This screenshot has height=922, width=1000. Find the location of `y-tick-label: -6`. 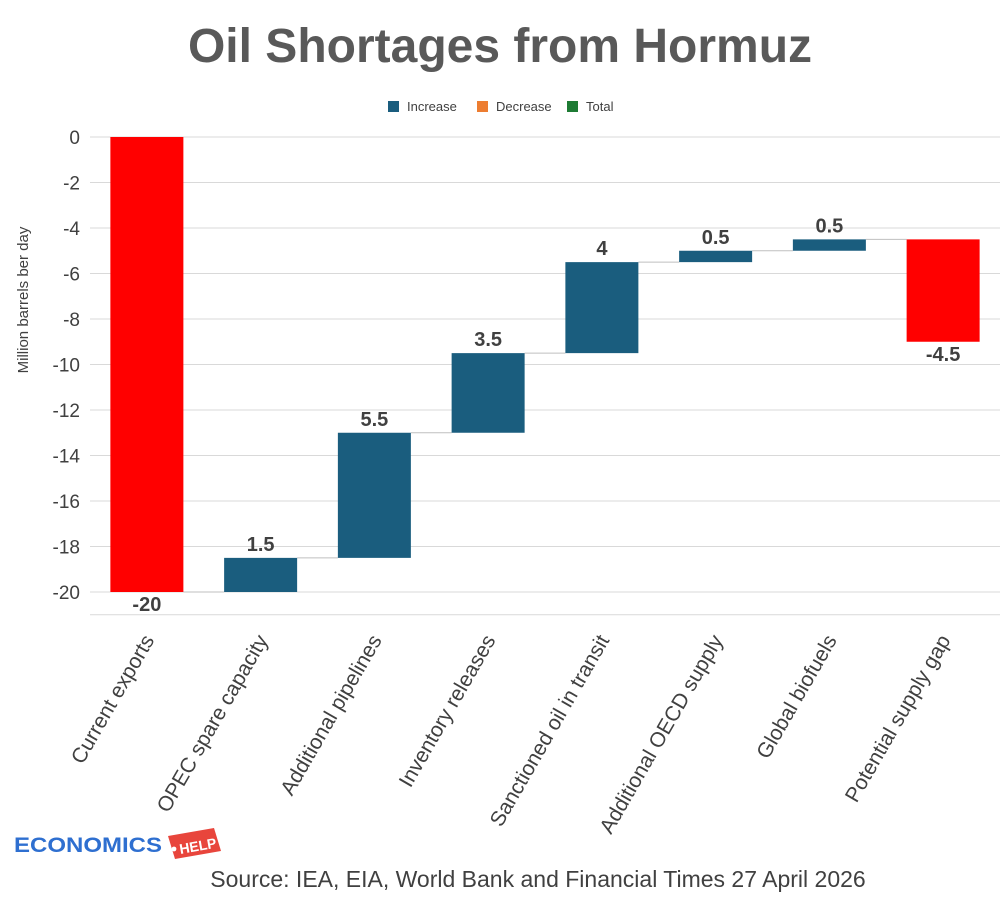

y-tick-label: -6 is located at coordinates (71, 275).